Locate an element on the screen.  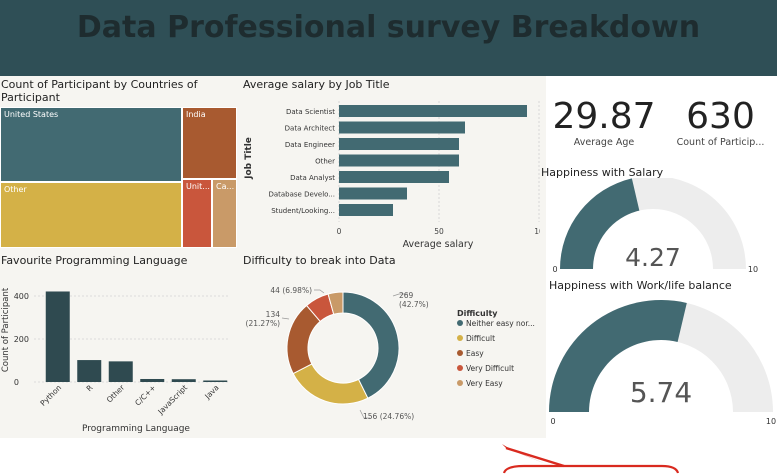
dashboard-title: Data Professional survey Breakdown is located at coordinates (388, 27).